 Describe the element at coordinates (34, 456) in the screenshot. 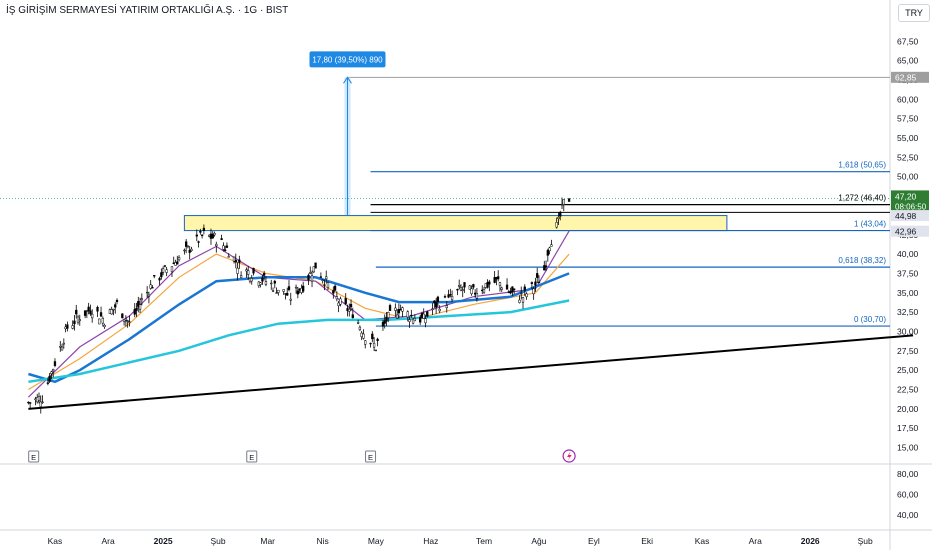

I see `earnings-event-marker` at that location.